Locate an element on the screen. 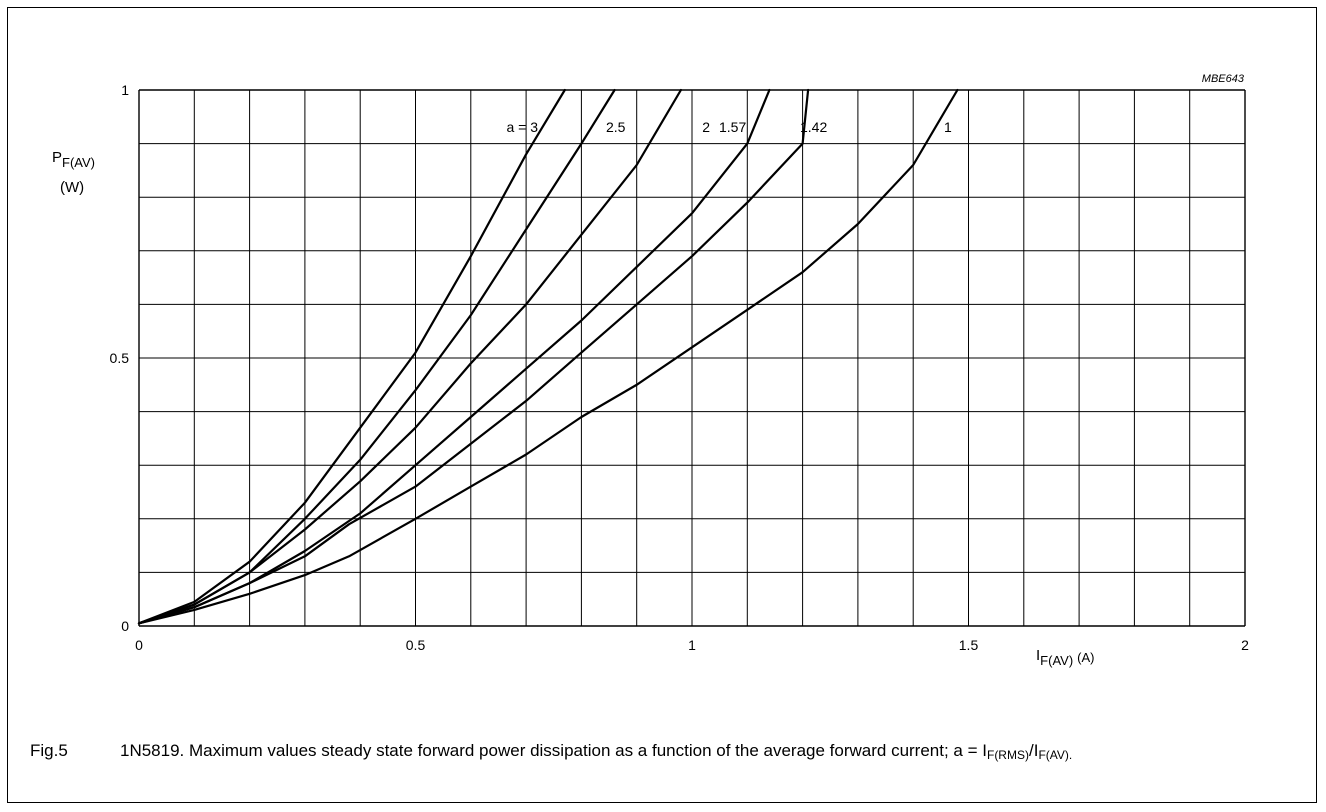 Image resolution: width=1326 pixels, height=812 pixels. x-tick-label: 2 is located at coordinates (1245, 645).